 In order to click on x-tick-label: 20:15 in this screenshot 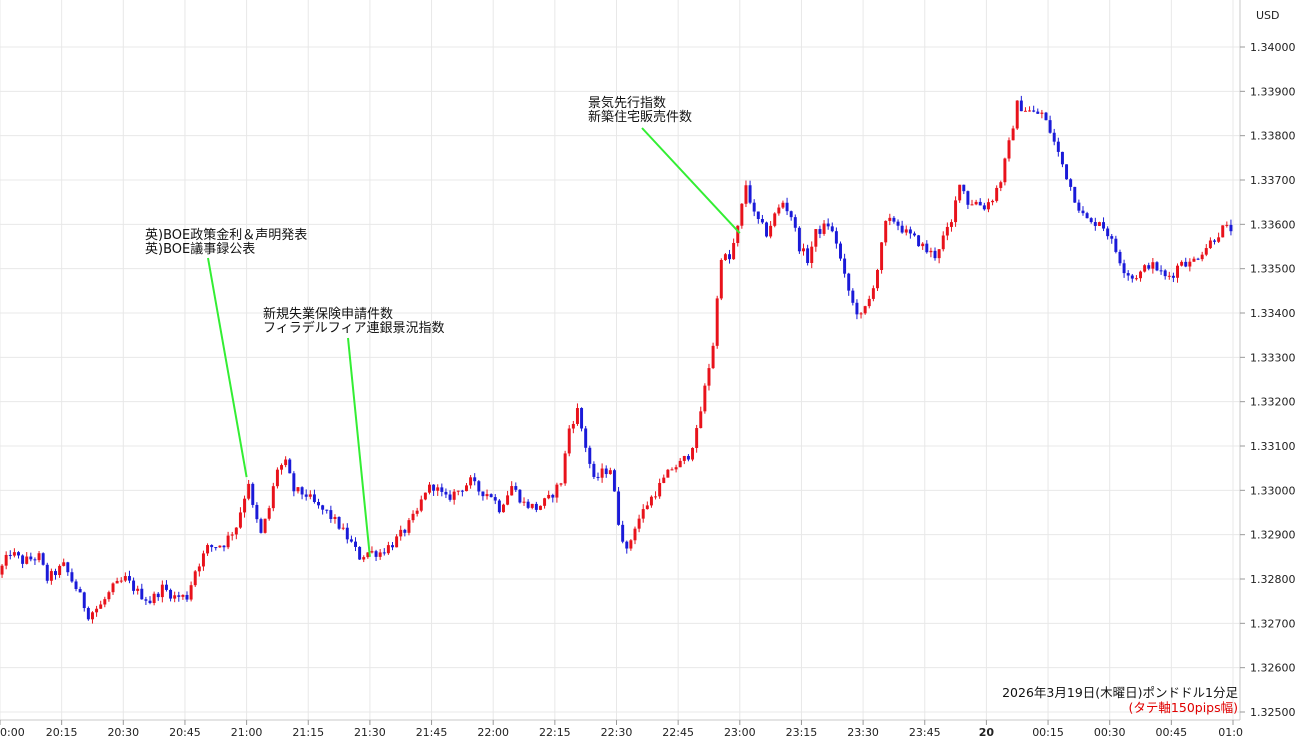, I will do `click(62, 732)`.